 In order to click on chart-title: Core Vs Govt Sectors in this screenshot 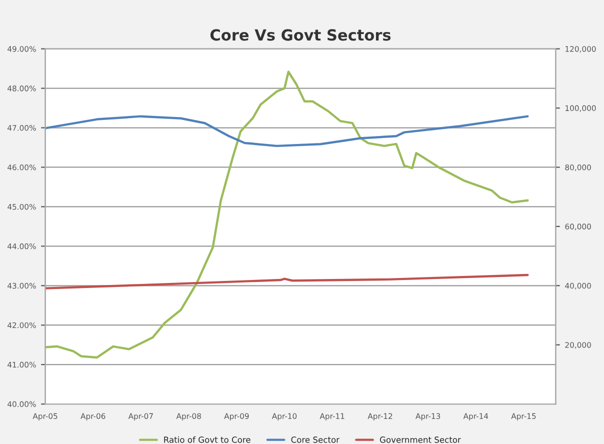, I will do `click(300, 35)`.